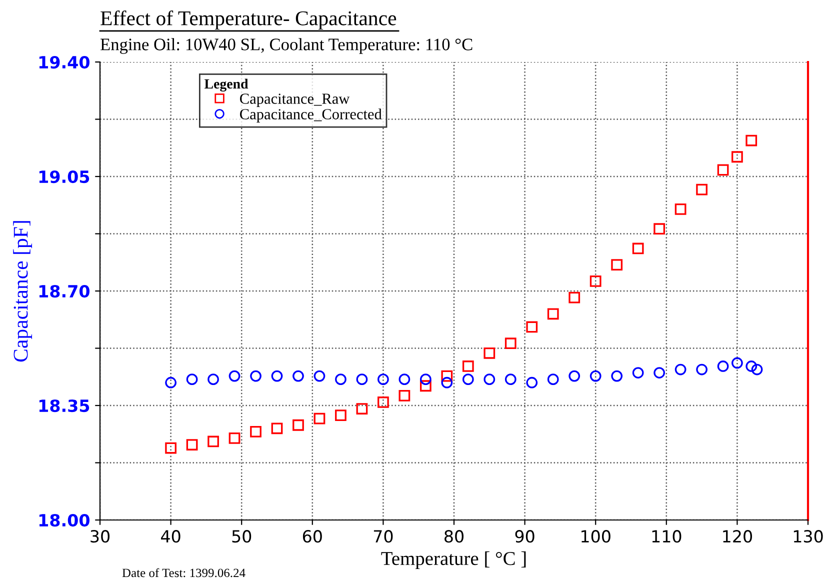 The image size is (825, 582). What do you see at coordinates (524, 536) in the screenshot?
I see `x-tick-label: 90` at bounding box center [524, 536].